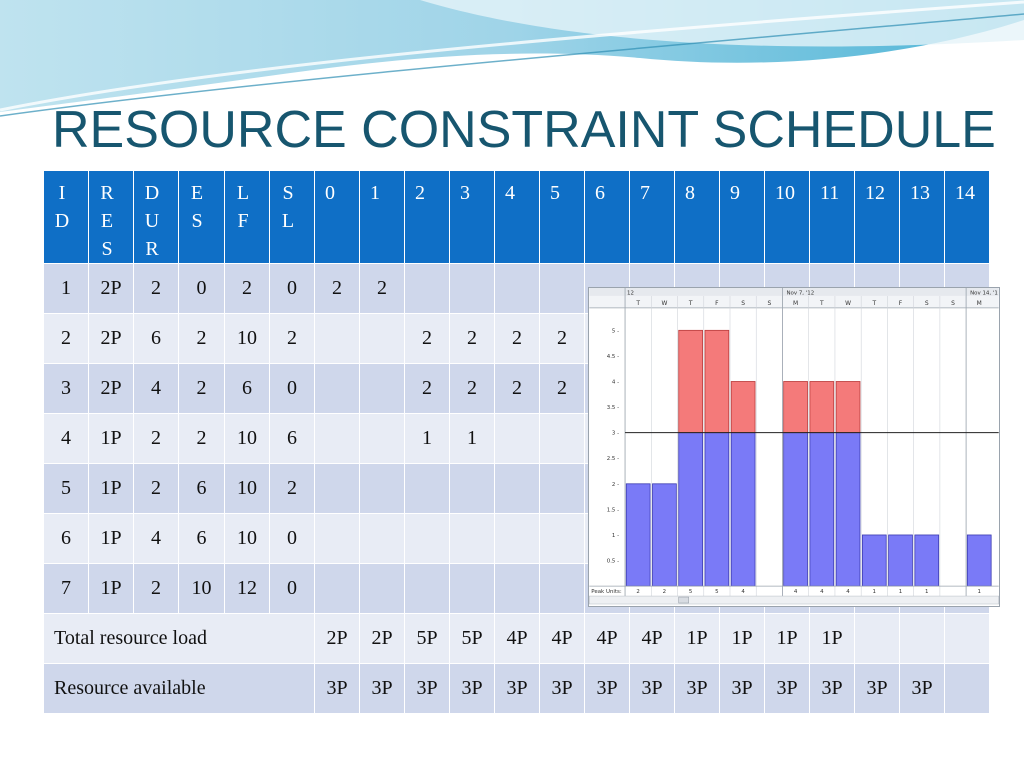 The image size is (1024, 768). Describe the element at coordinates (832, 217) in the screenshot. I see `header-day-11: 11` at that location.